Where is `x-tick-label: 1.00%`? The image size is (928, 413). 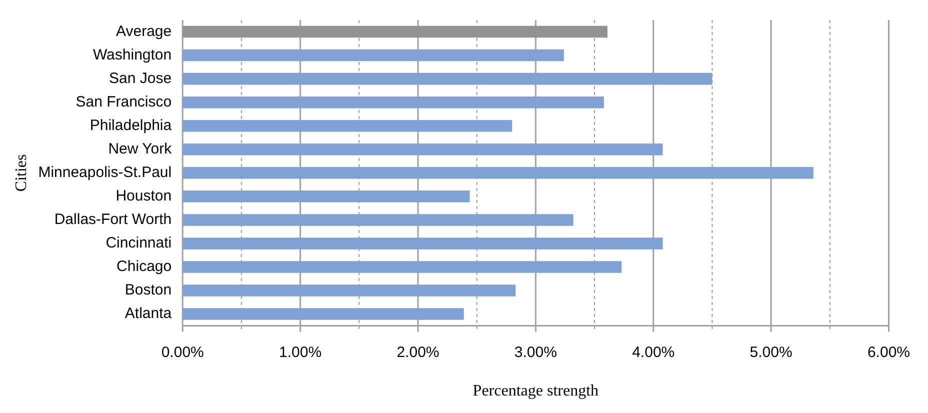 x-tick-label: 1.00% is located at coordinates (300, 352).